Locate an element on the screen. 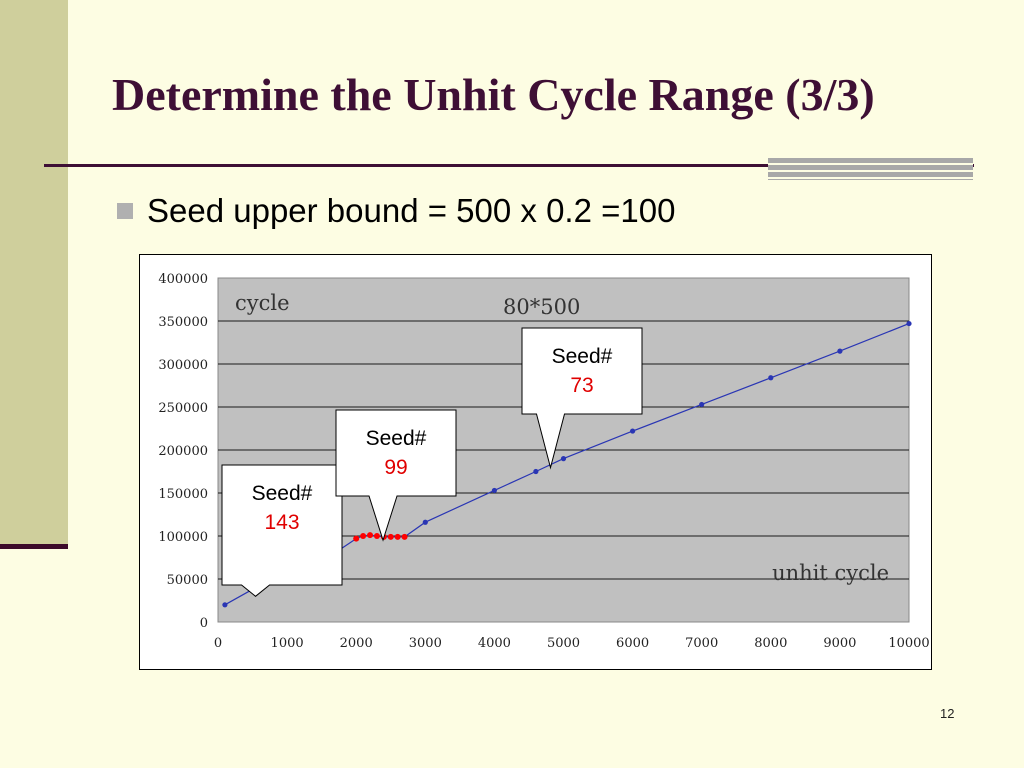 The image size is (1024, 768). y-tick-label: 300000 is located at coordinates (183, 365).